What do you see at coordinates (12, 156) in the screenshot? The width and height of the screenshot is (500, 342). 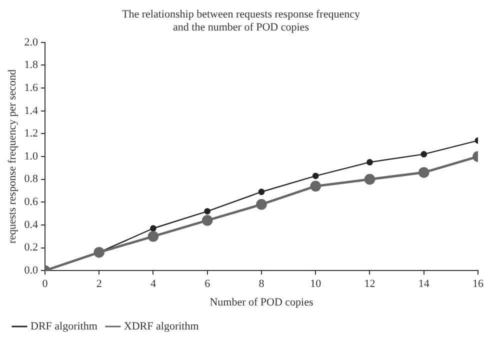 I see `y-axis-title: requests response frequency per second` at bounding box center [12, 156].